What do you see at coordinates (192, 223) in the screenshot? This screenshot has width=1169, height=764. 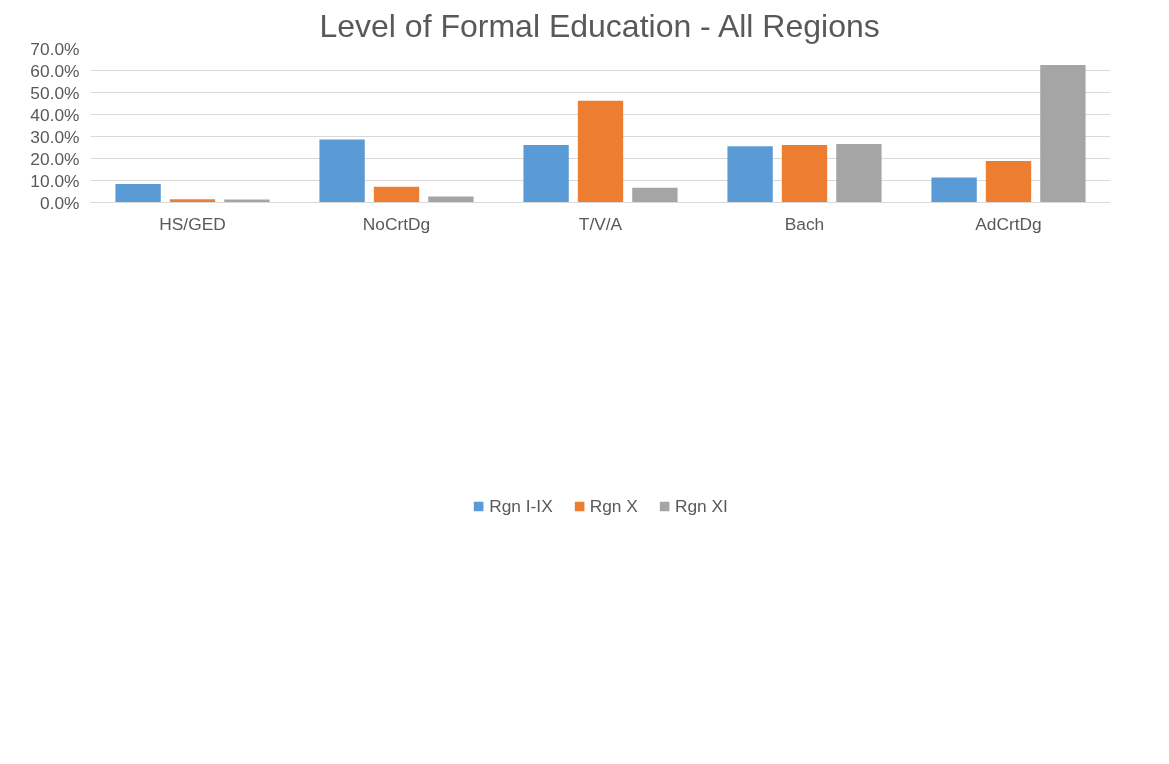 I see `x-tick-label: HS/GED` at bounding box center [192, 223].